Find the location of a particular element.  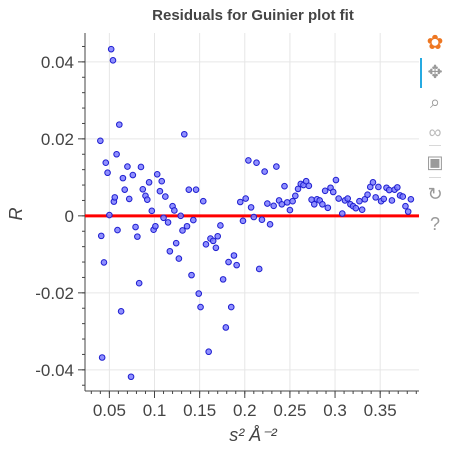

y-tick-label: -0.02 is located at coordinates (54, 293).